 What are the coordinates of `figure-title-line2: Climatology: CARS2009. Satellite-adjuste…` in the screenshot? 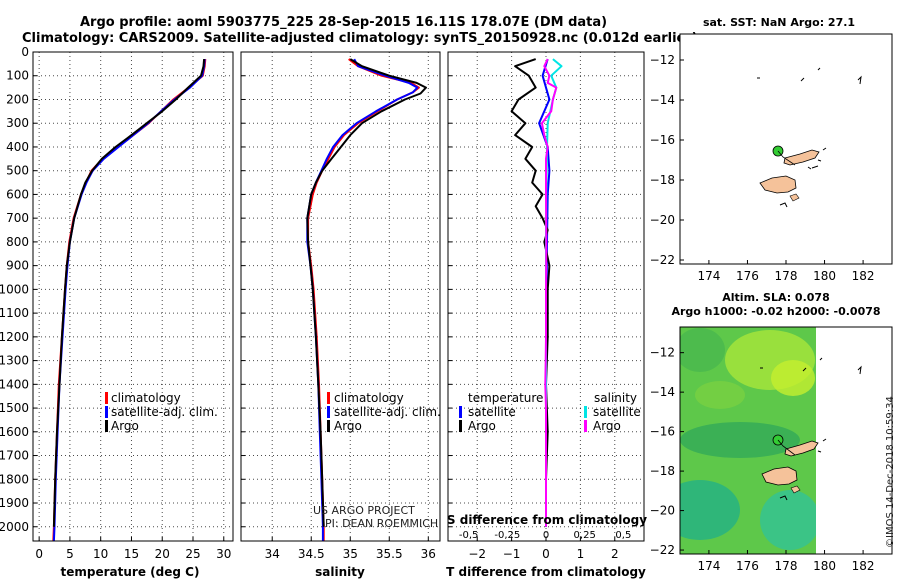 It's located at (360, 38).